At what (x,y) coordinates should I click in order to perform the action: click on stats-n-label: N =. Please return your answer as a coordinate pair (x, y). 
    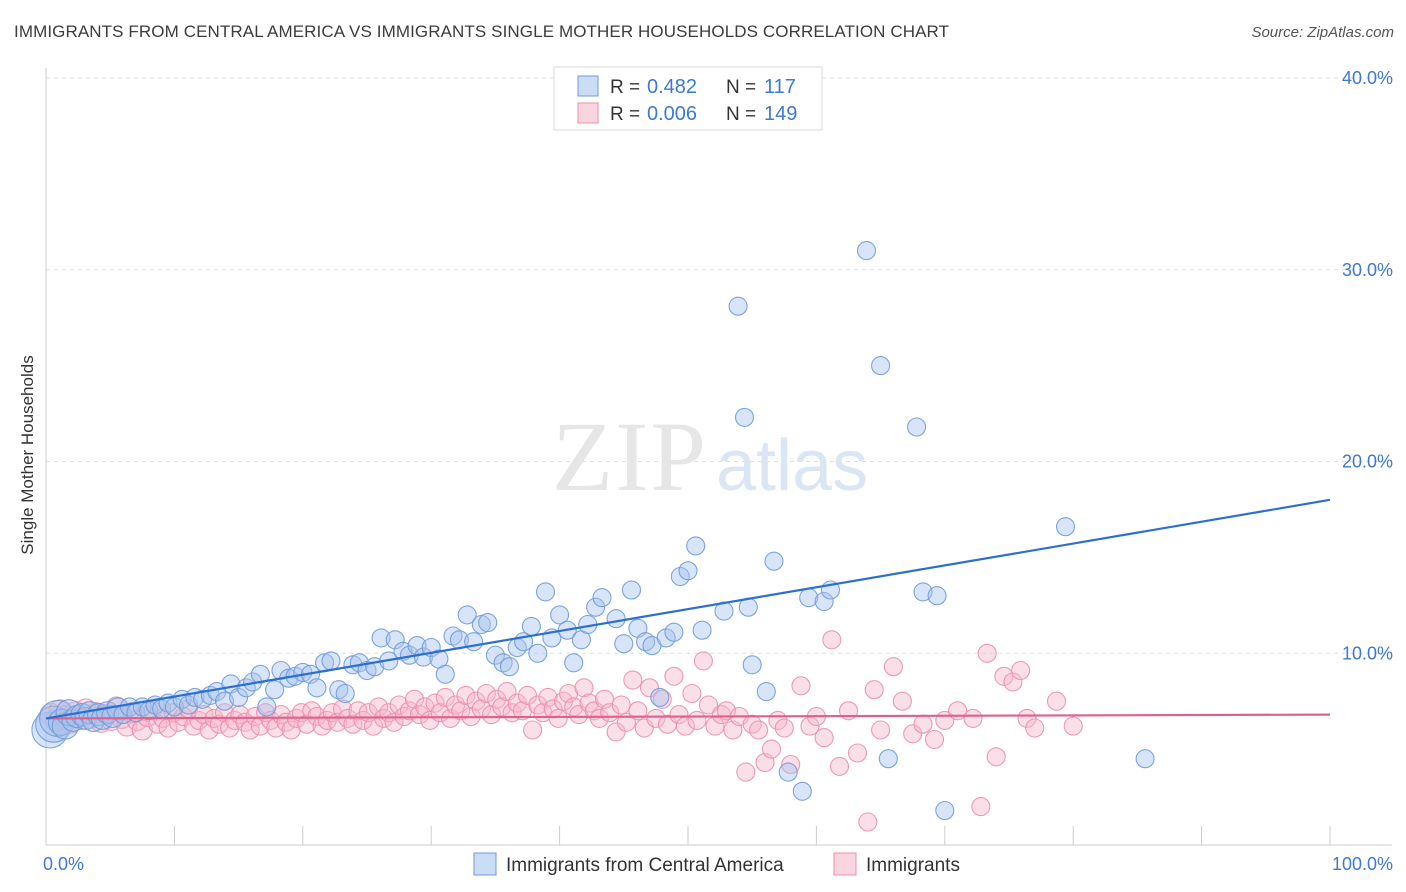
    Looking at the image, I should click on (741, 87).